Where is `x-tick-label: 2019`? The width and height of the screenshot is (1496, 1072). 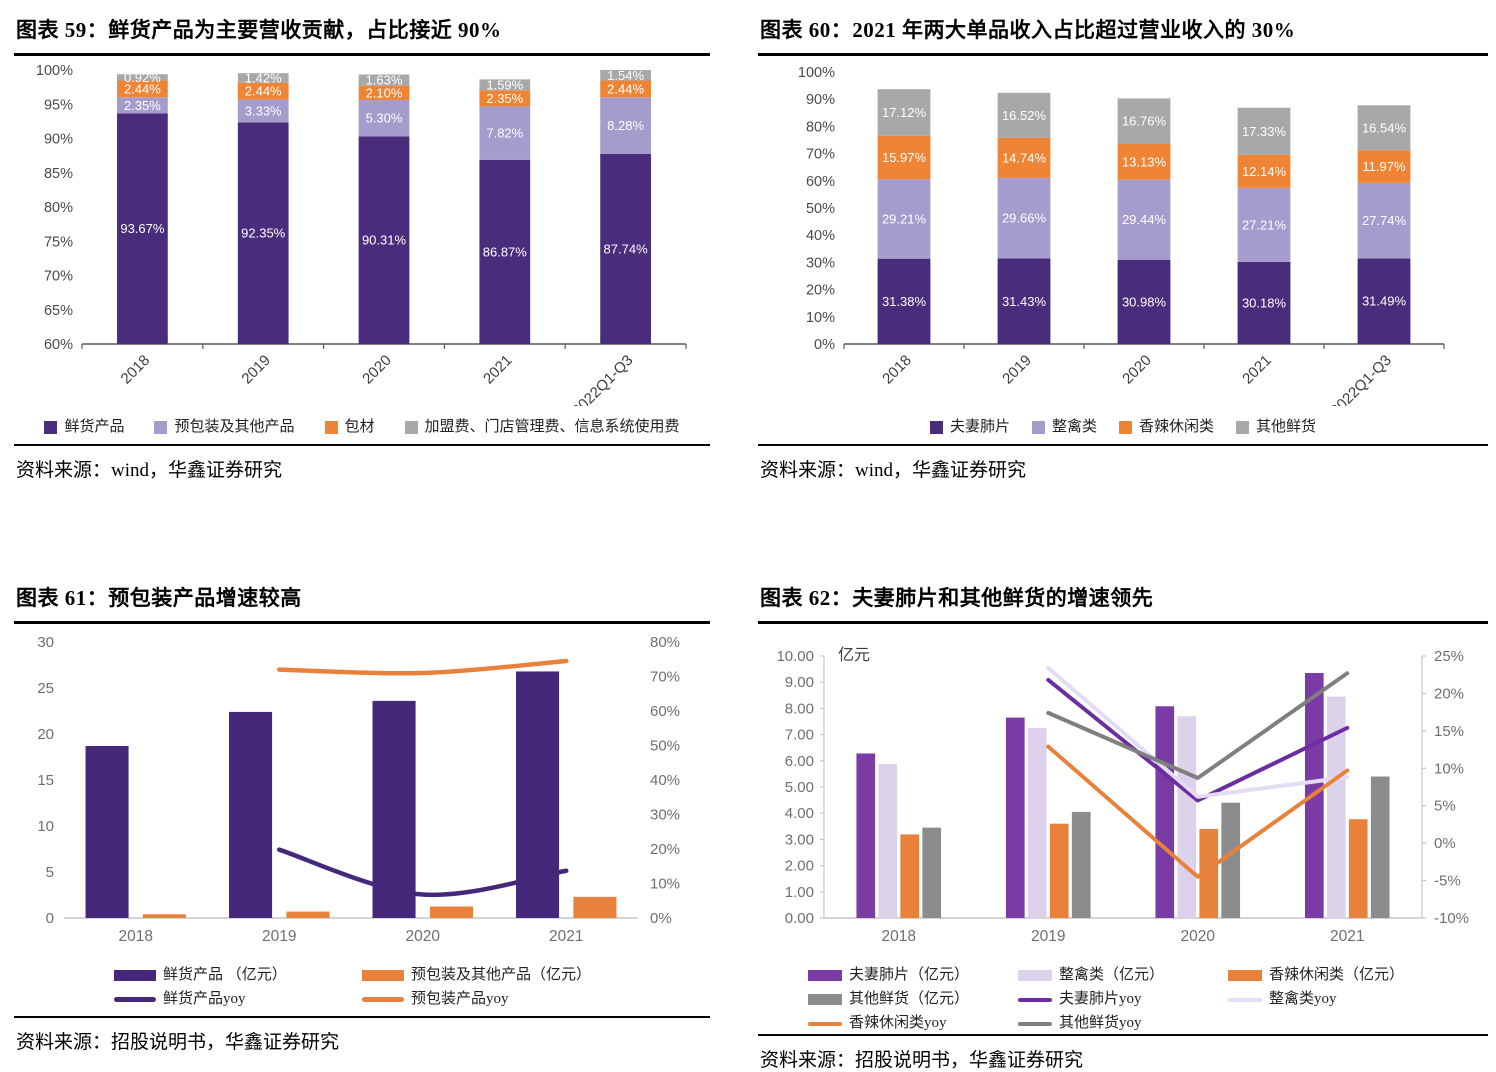
x-tick-label: 2019 is located at coordinates (1017, 370).